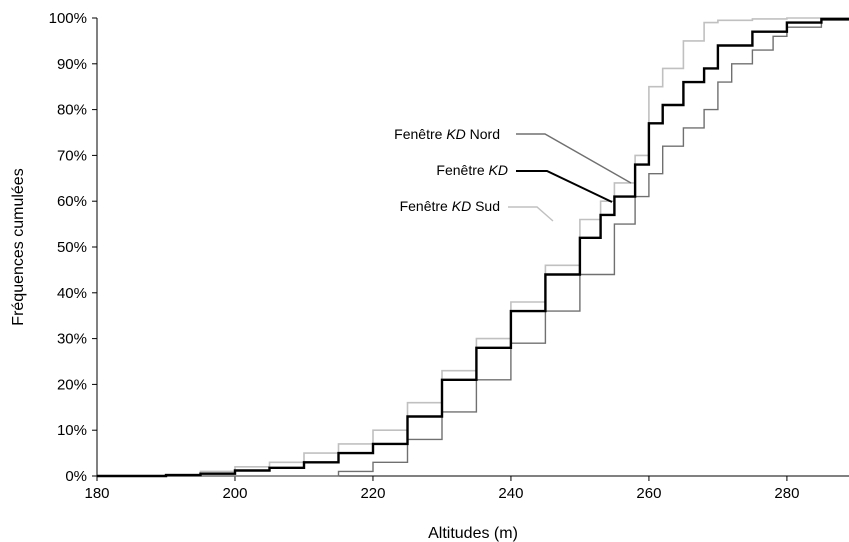 The width and height of the screenshot is (849, 542). Describe the element at coordinates (372, 493) in the screenshot. I see `x-tick-label: 220` at that location.